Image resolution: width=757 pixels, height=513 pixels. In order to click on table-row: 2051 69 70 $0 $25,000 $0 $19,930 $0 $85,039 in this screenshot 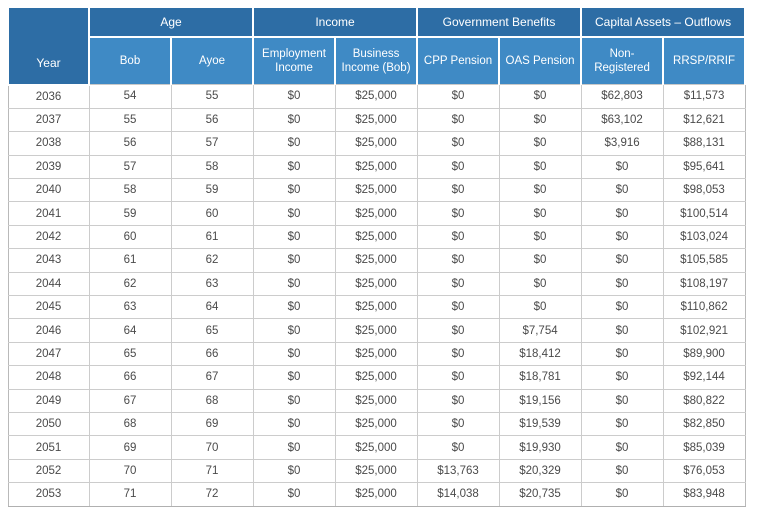, I will do `click(376, 447)`.